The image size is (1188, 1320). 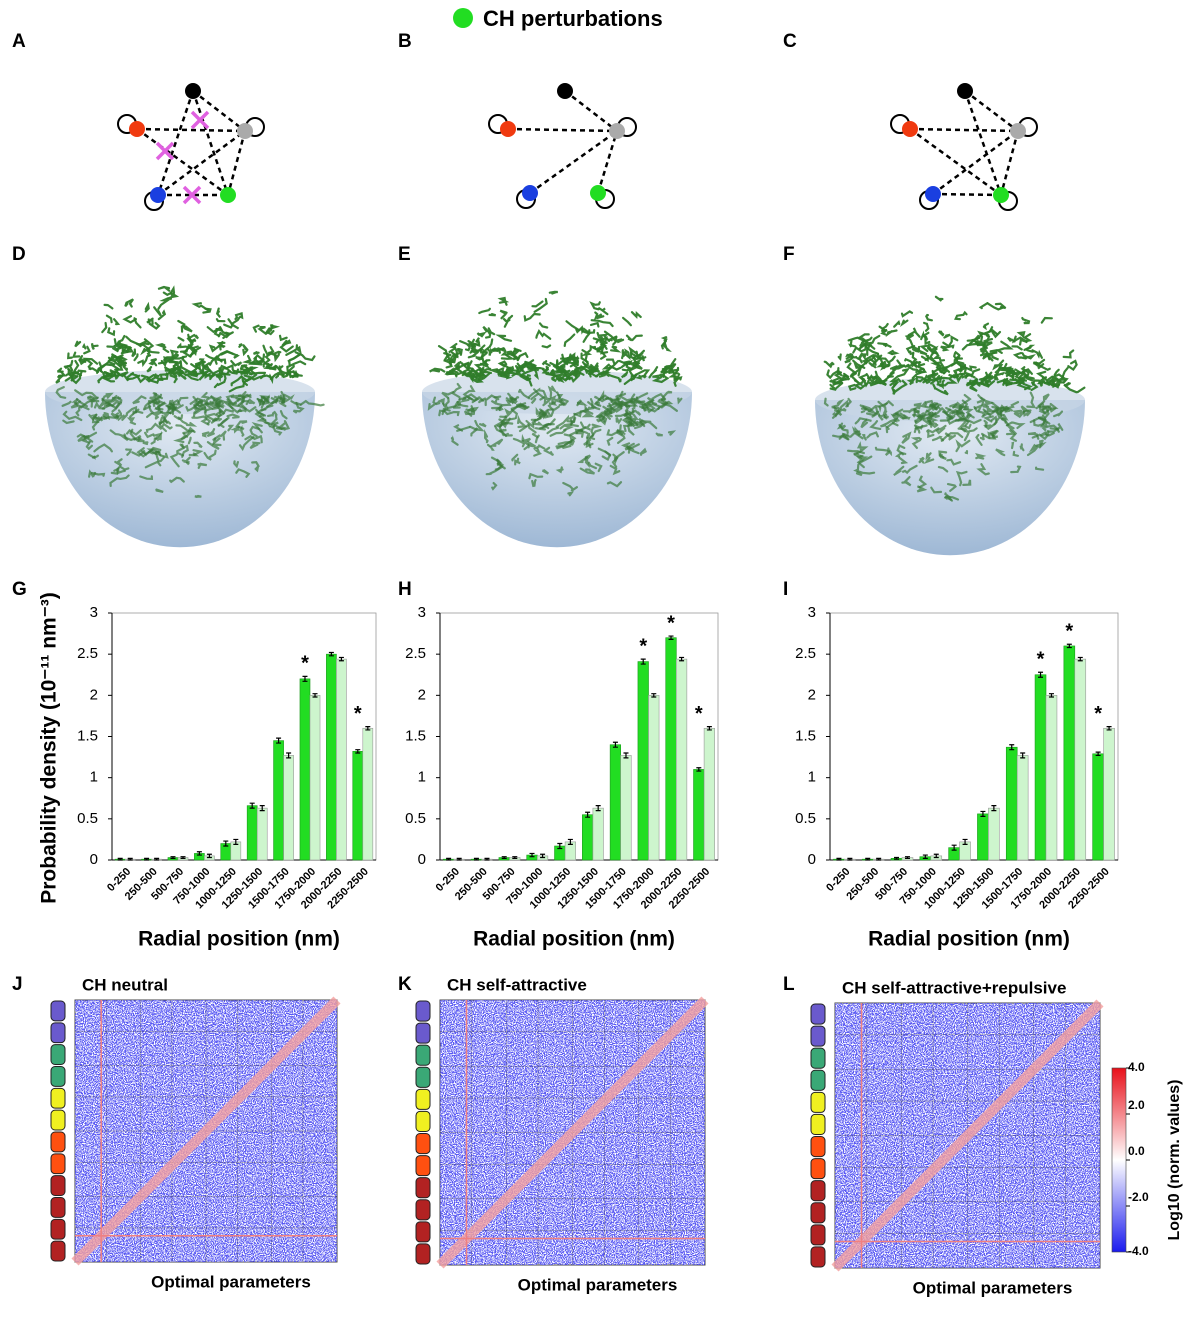 I want to click on y-tick-label: 2, so click(x=94, y=694).